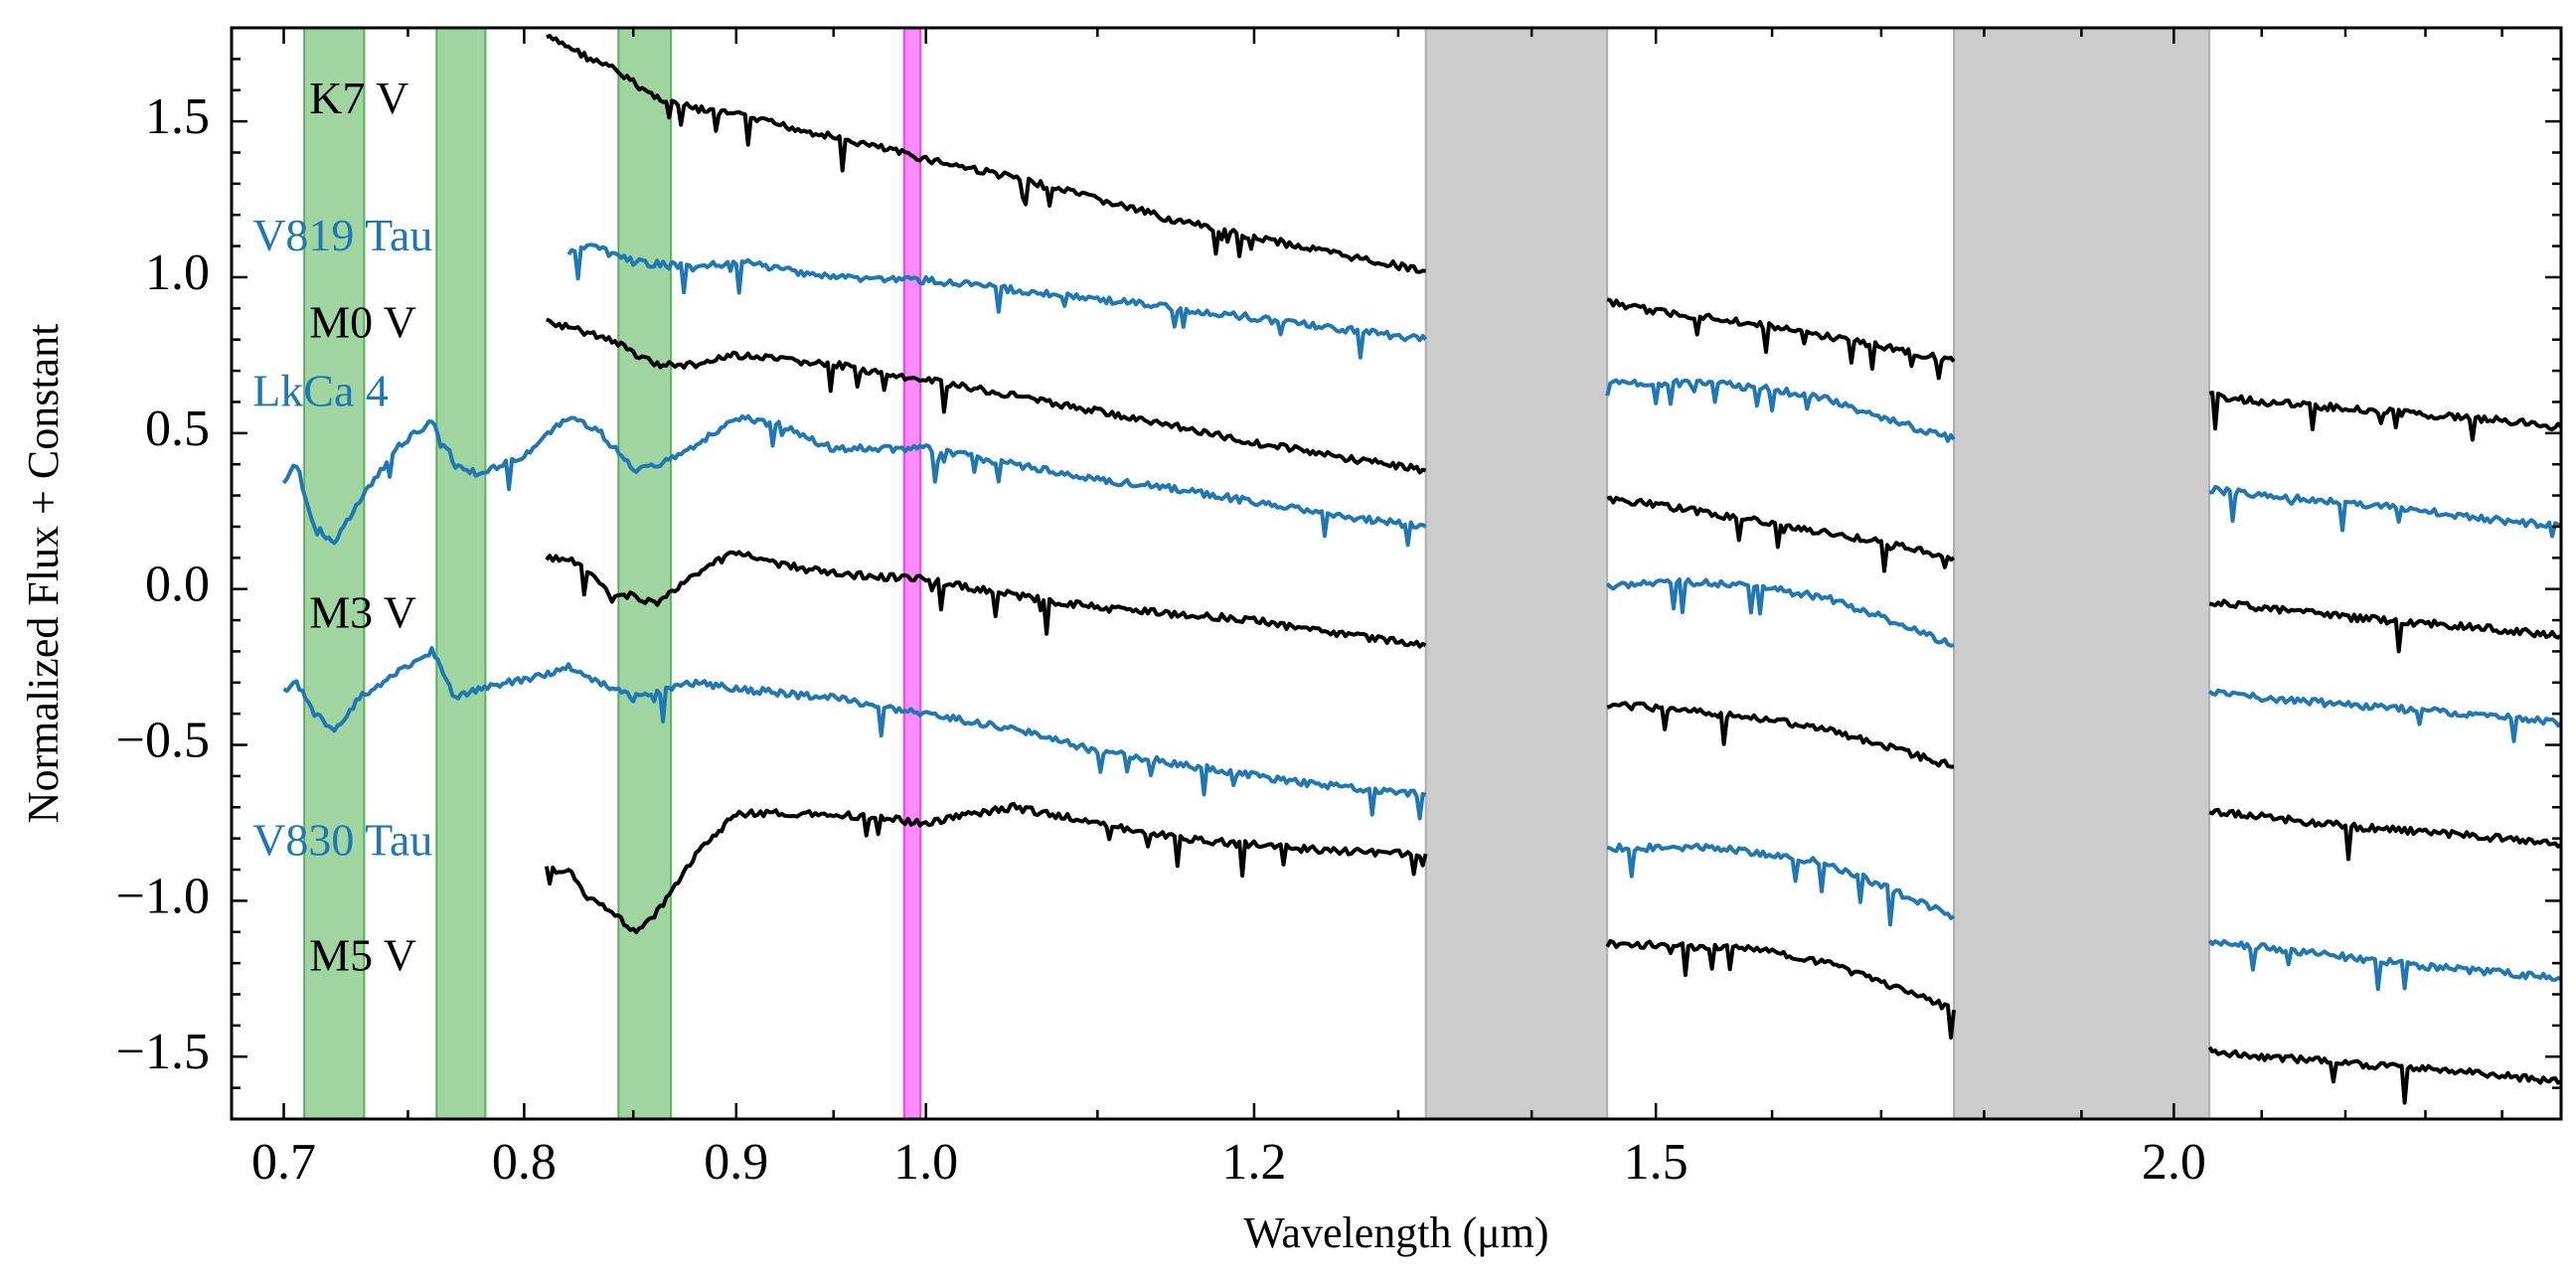 Image resolution: width=2576 pixels, height=1285 pixels. I want to click on y-axis-label: Normalized Flux + Constant, so click(43, 574).